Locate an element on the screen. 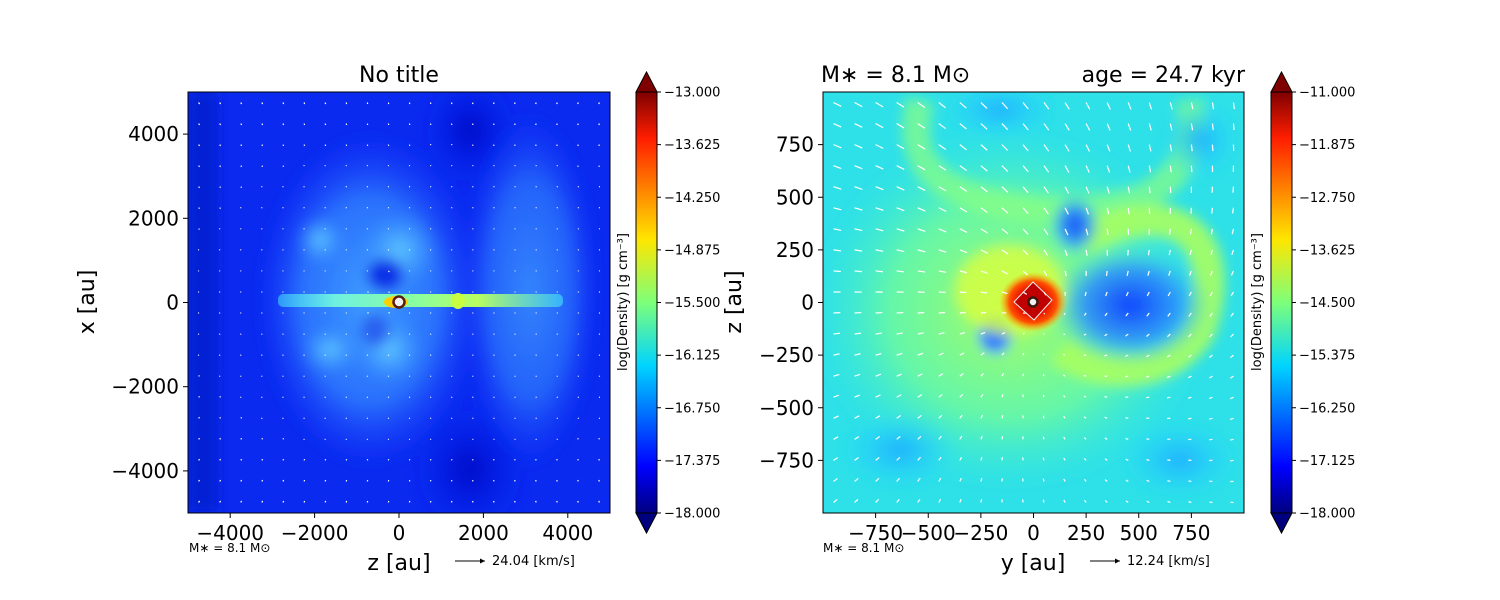 Image resolution: width=1500 pixels, height=600 pixels. right-title-left: M∗ = 8.1 M⊙ is located at coordinates (895, 75).